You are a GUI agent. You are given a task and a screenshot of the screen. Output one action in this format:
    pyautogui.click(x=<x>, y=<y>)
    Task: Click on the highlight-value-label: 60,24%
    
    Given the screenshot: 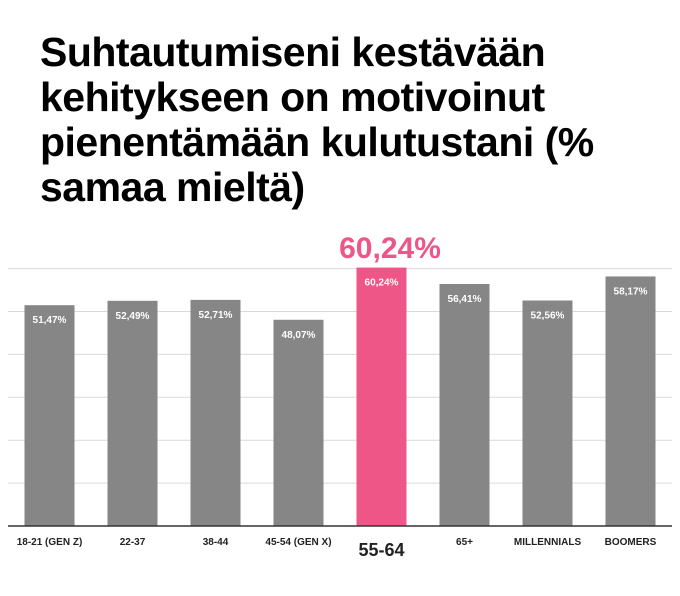 What is the action you would take?
    pyautogui.click(x=390, y=248)
    